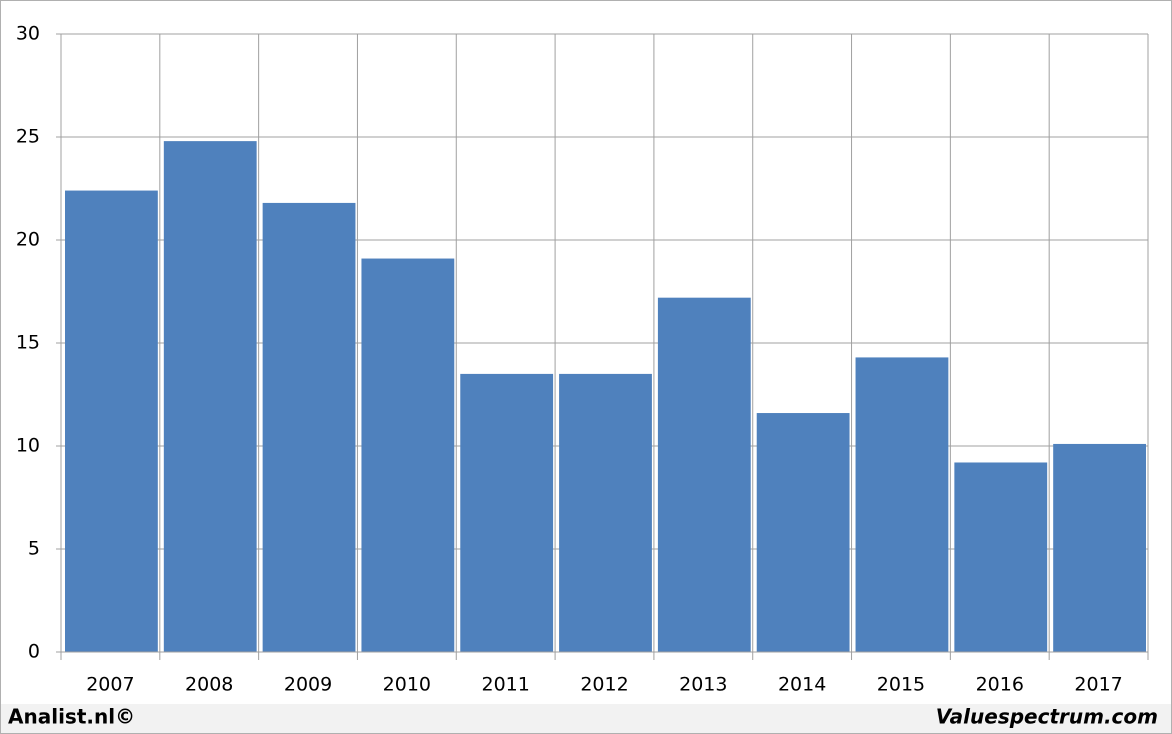 The width and height of the screenshot is (1172, 734). What do you see at coordinates (901, 685) in the screenshot?
I see `x-tick-label: 2015` at bounding box center [901, 685].